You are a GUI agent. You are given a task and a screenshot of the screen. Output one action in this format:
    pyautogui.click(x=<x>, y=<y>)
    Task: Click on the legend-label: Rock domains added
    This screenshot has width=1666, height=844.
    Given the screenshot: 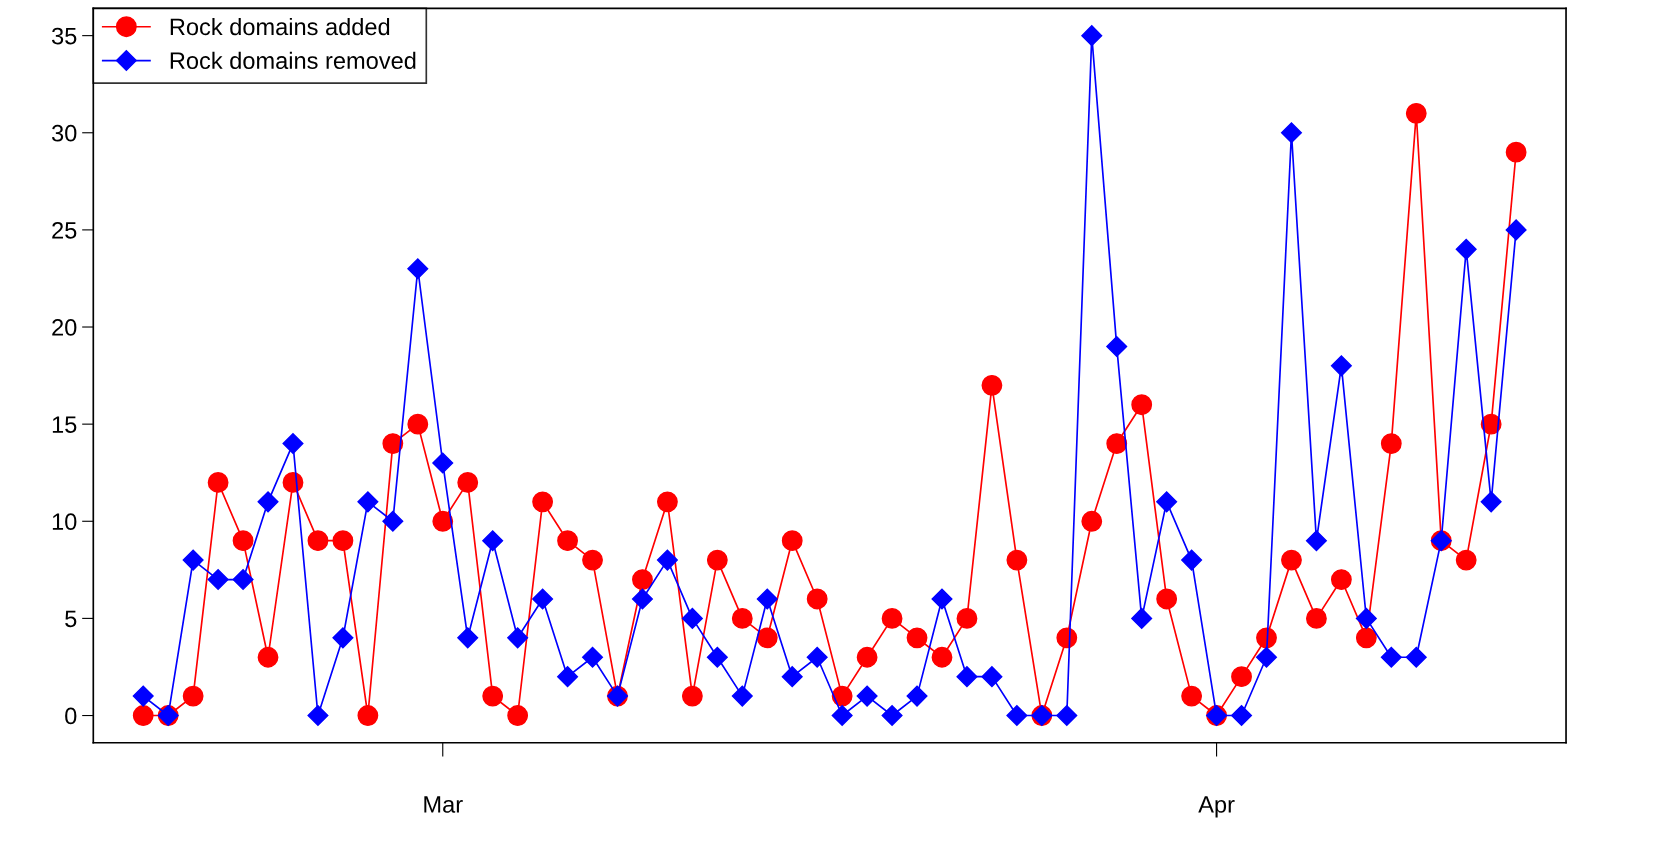 What is the action you would take?
    pyautogui.click(x=280, y=26)
    